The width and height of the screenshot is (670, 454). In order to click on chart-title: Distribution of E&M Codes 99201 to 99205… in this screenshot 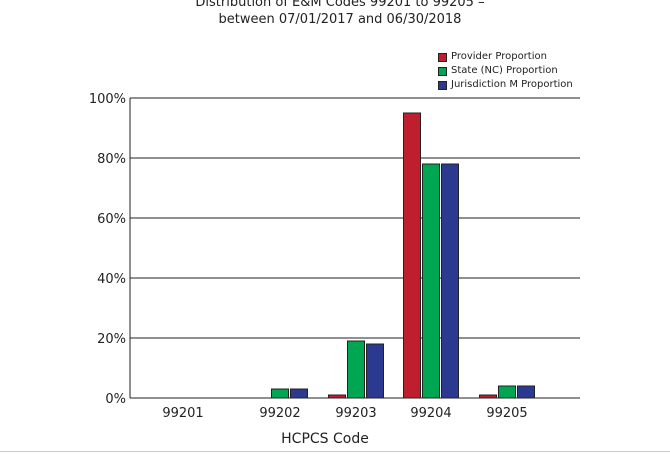, I will do `click(340, 14)`.